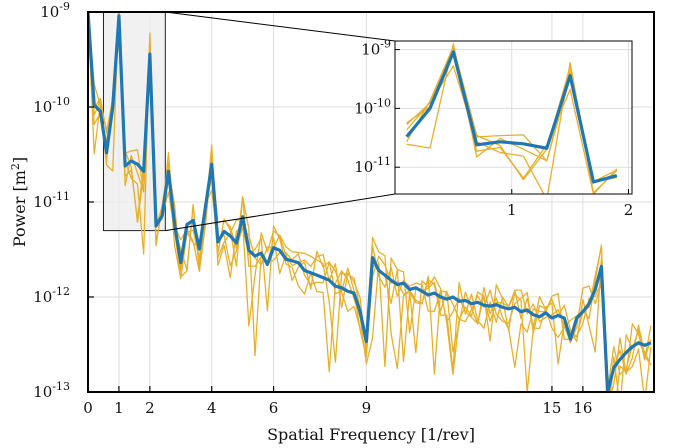 This screenshot has width=676, height=448. What do you see at coordinates (512, 210) in the screenshot?
I see `inset-x-tick-label: 1` at bounding box center [512, 210].